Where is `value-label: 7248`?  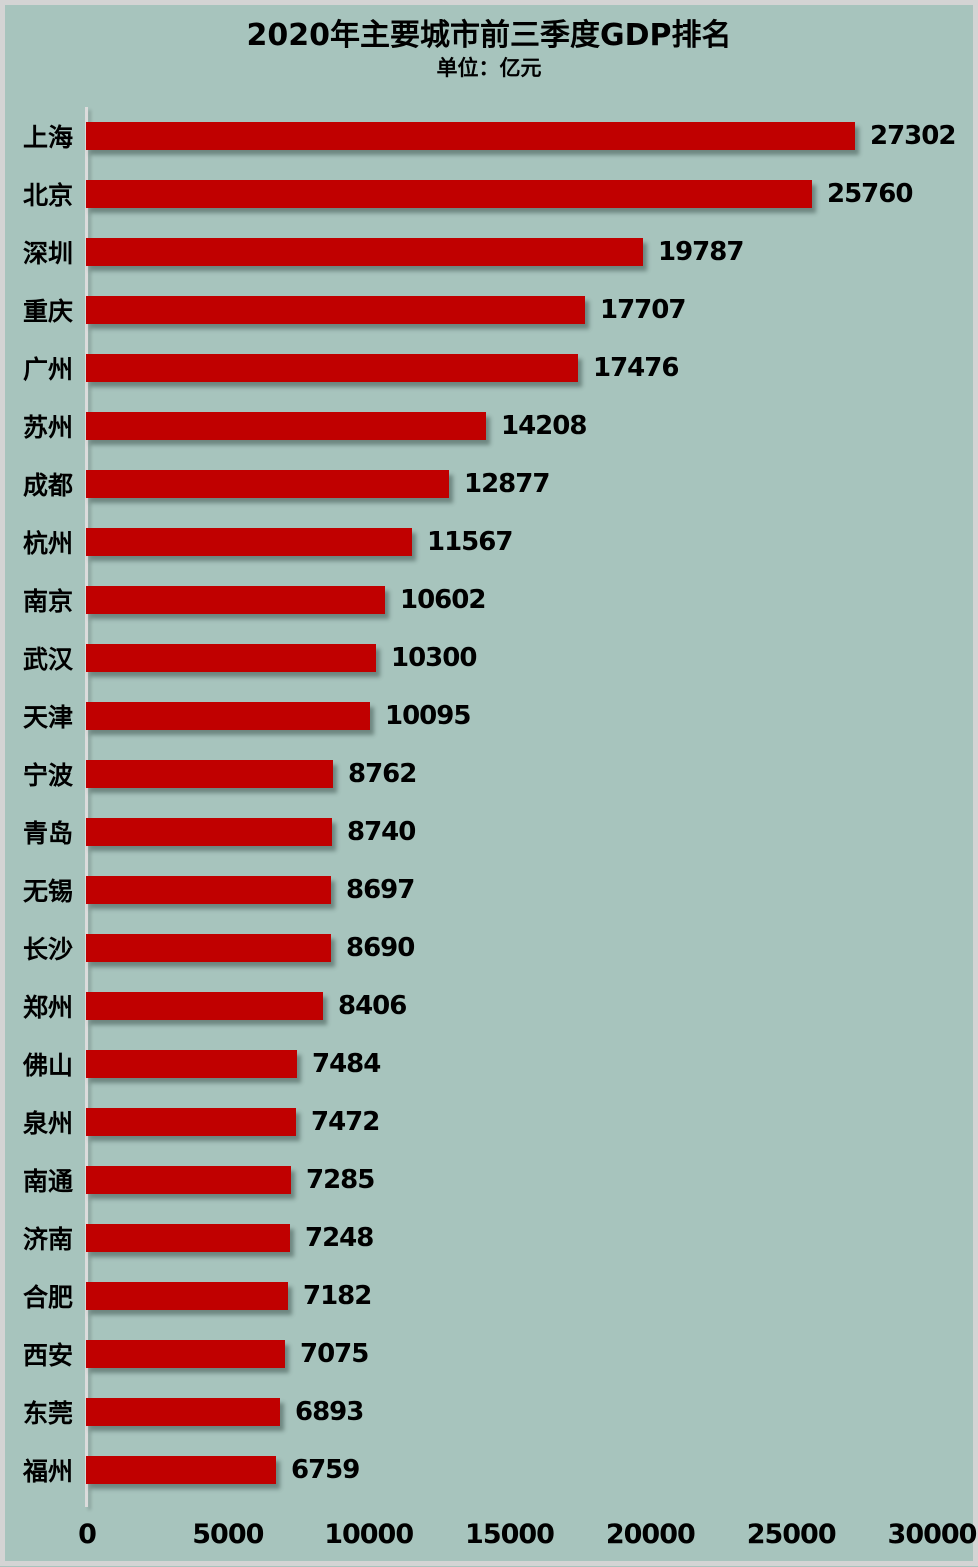
value-label: 7248 is located at coordinates (339, 1238).